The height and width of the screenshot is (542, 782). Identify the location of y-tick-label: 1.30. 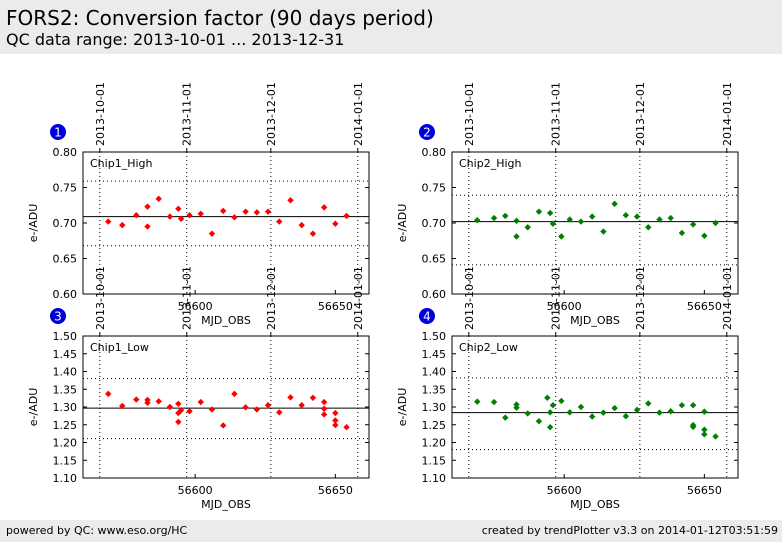
(65, 407).